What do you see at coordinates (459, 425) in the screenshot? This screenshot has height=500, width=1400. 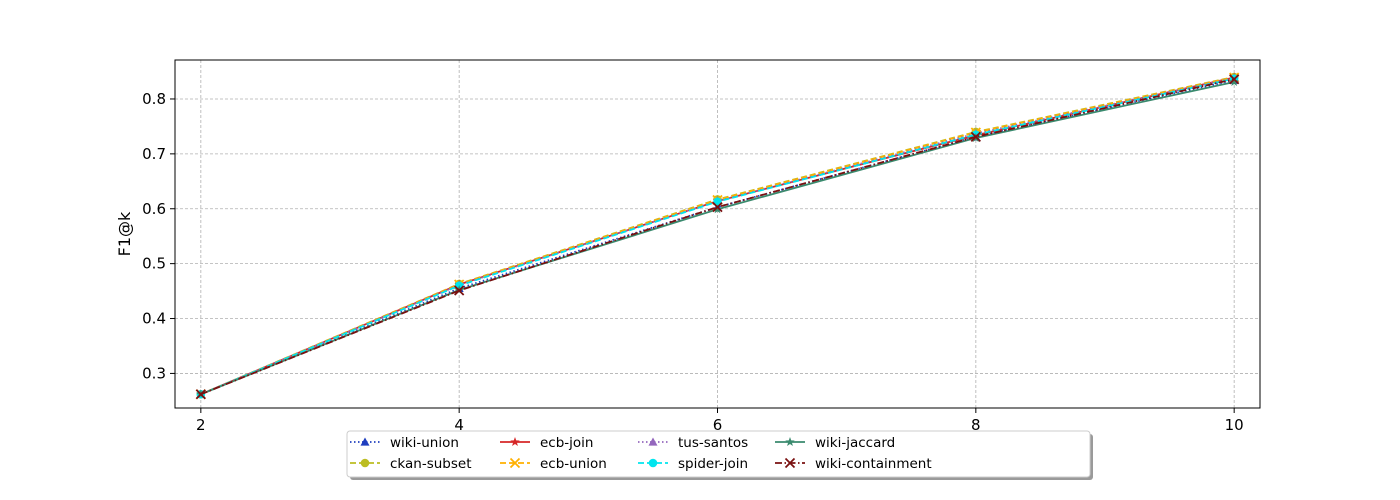 I see `x-tick-label: 4` at bounding box center [459, 425].